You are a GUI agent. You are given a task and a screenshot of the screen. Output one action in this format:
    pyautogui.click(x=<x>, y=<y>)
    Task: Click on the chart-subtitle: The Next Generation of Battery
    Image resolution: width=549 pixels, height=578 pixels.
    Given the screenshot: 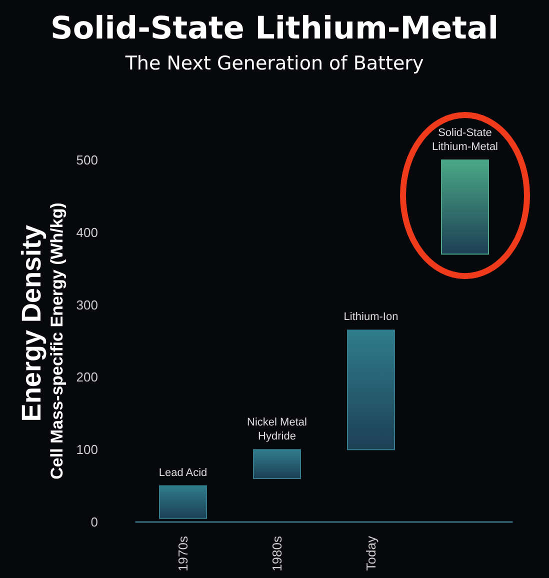 What is the action you would take?
    pyautogui.click(x=274, y=63)
    